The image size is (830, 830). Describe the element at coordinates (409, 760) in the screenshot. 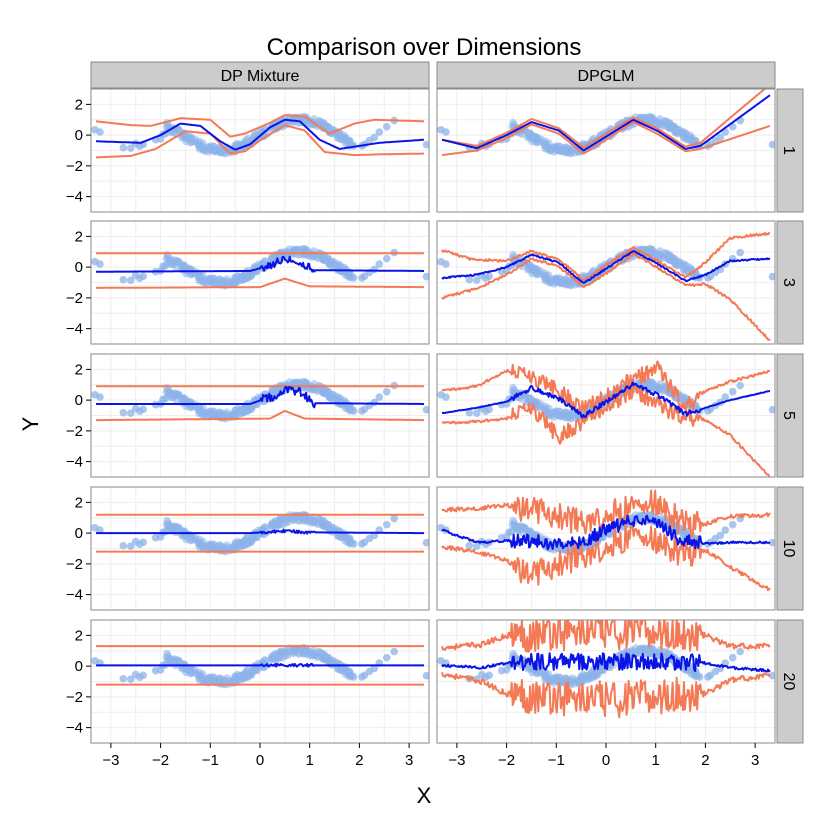

I see `x-tick-label: 3` at that location.